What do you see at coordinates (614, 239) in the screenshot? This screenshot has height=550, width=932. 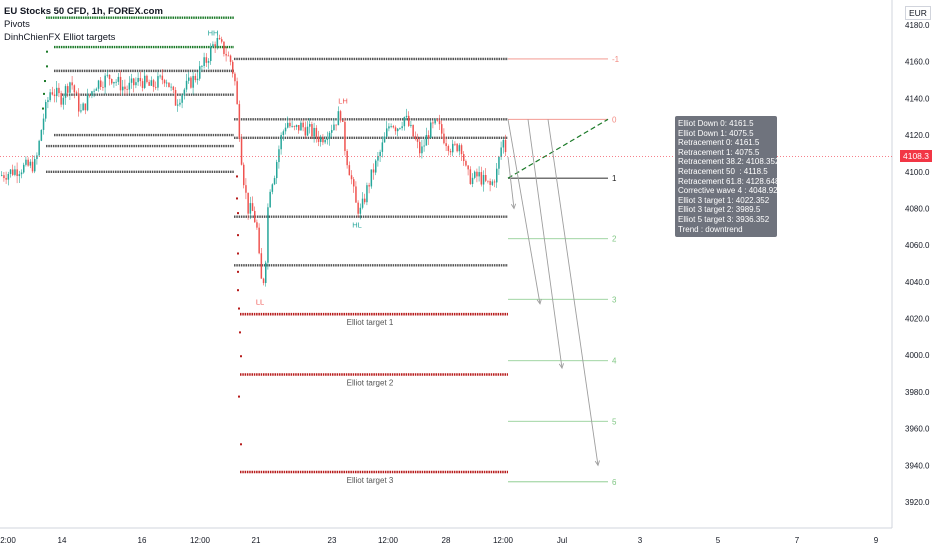 I see `fib-level-label: 2` at bounding box center [614, 239].